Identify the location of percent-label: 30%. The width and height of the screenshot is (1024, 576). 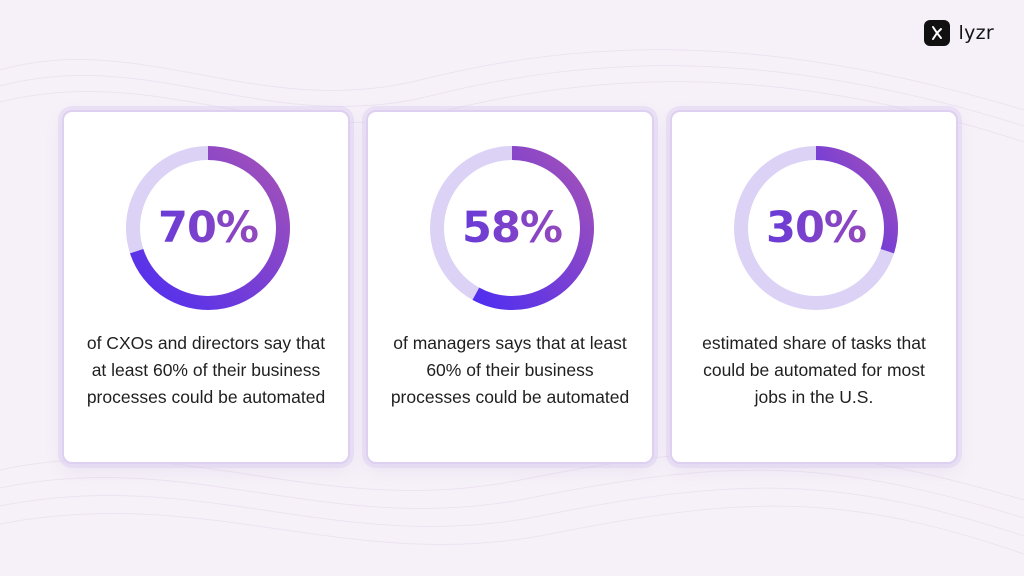
(816, 228).